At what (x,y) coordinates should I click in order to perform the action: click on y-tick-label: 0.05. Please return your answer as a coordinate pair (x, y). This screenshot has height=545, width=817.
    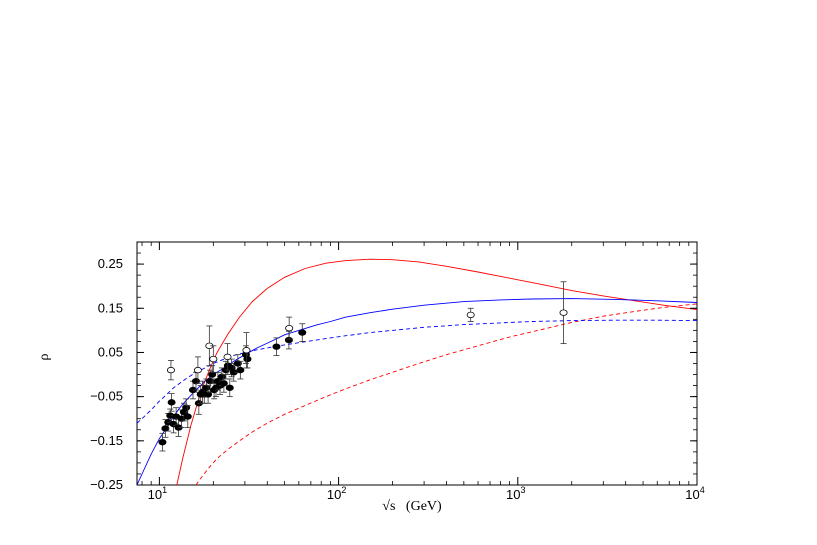
    Looking at the image, I should click on (110, 351).